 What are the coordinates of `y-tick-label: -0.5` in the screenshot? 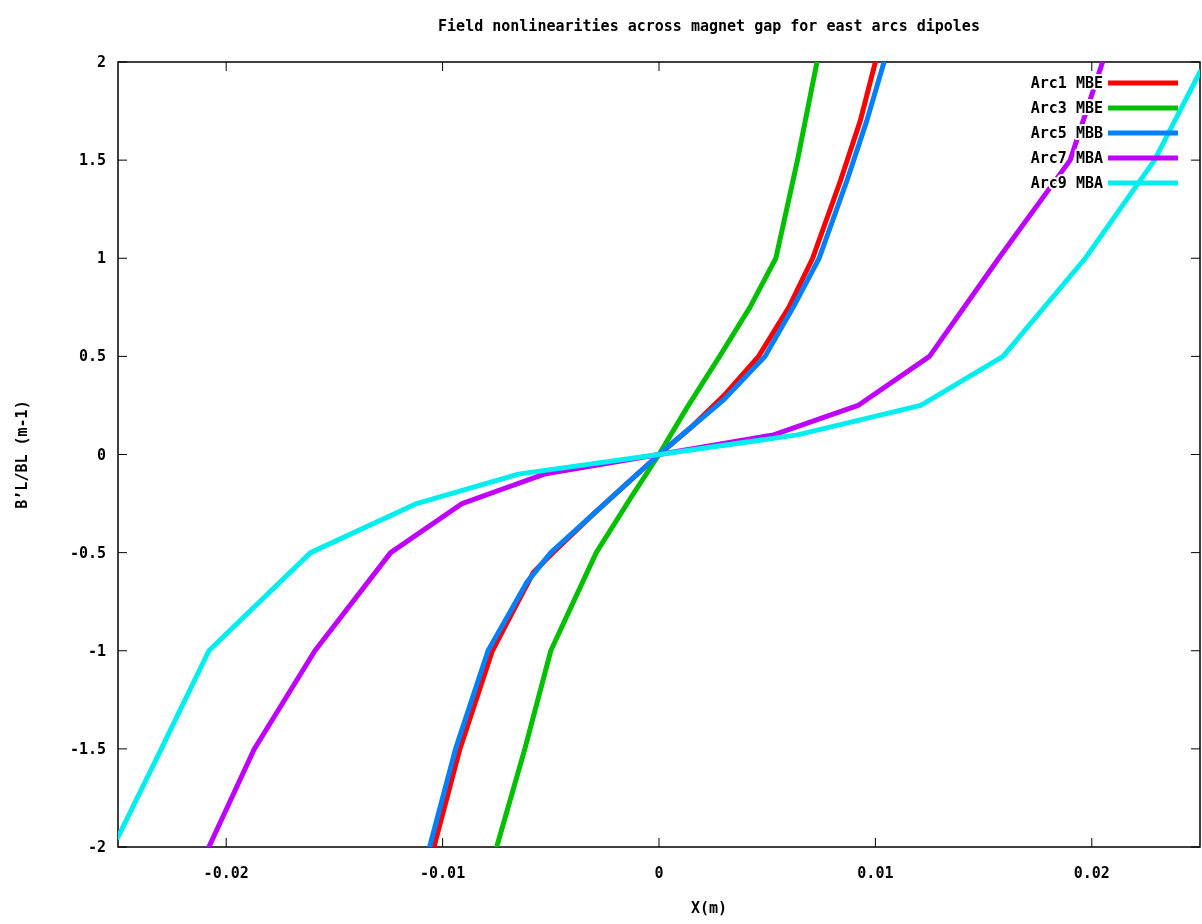 It's located at (87, 552).